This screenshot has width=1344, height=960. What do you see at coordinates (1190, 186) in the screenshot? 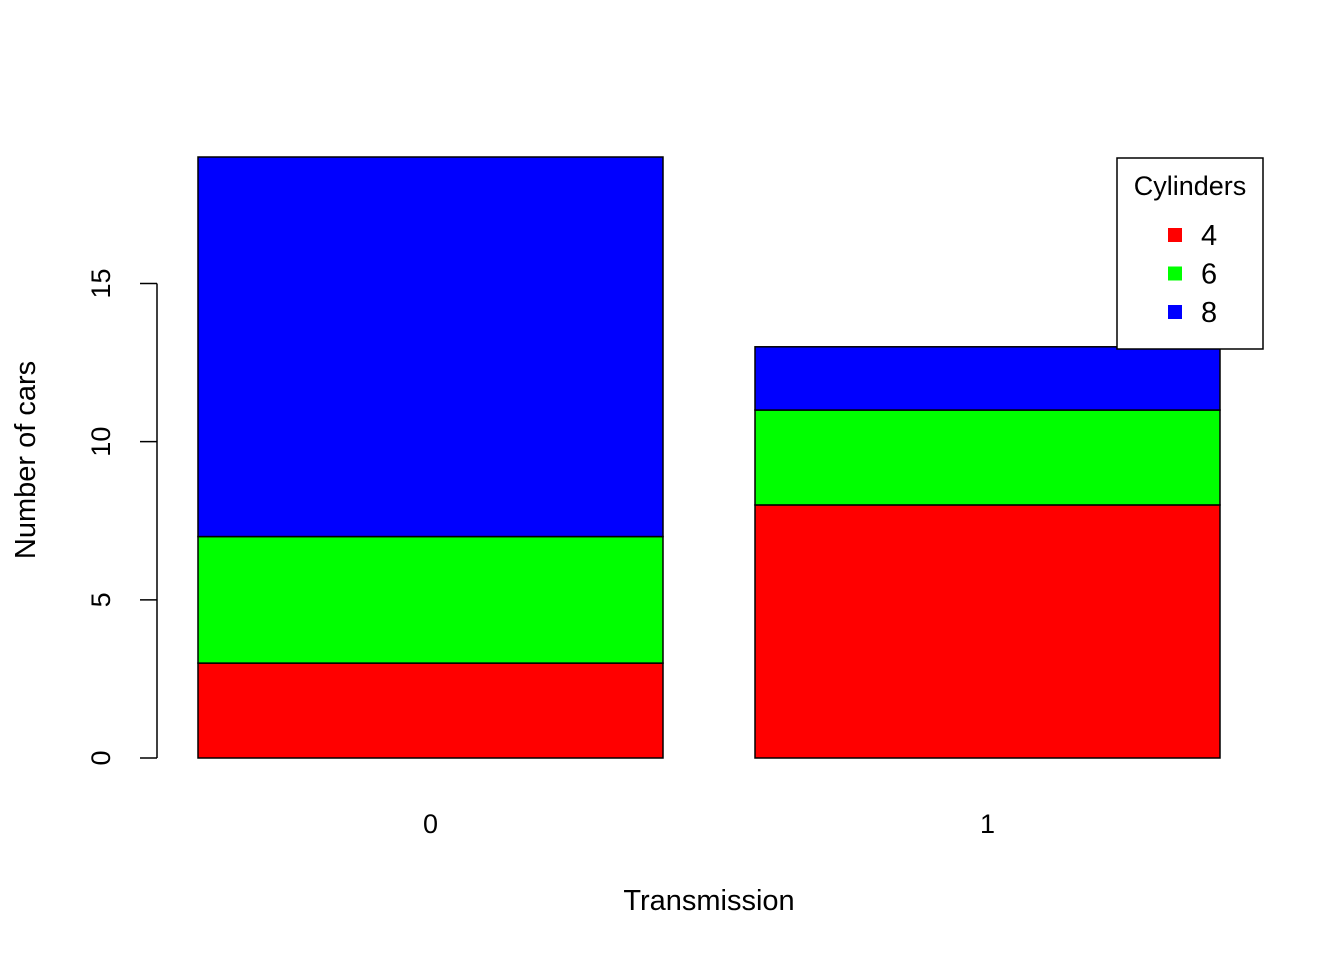
I see `legend-title: Cylinders` at bounding box center [1190, 186].